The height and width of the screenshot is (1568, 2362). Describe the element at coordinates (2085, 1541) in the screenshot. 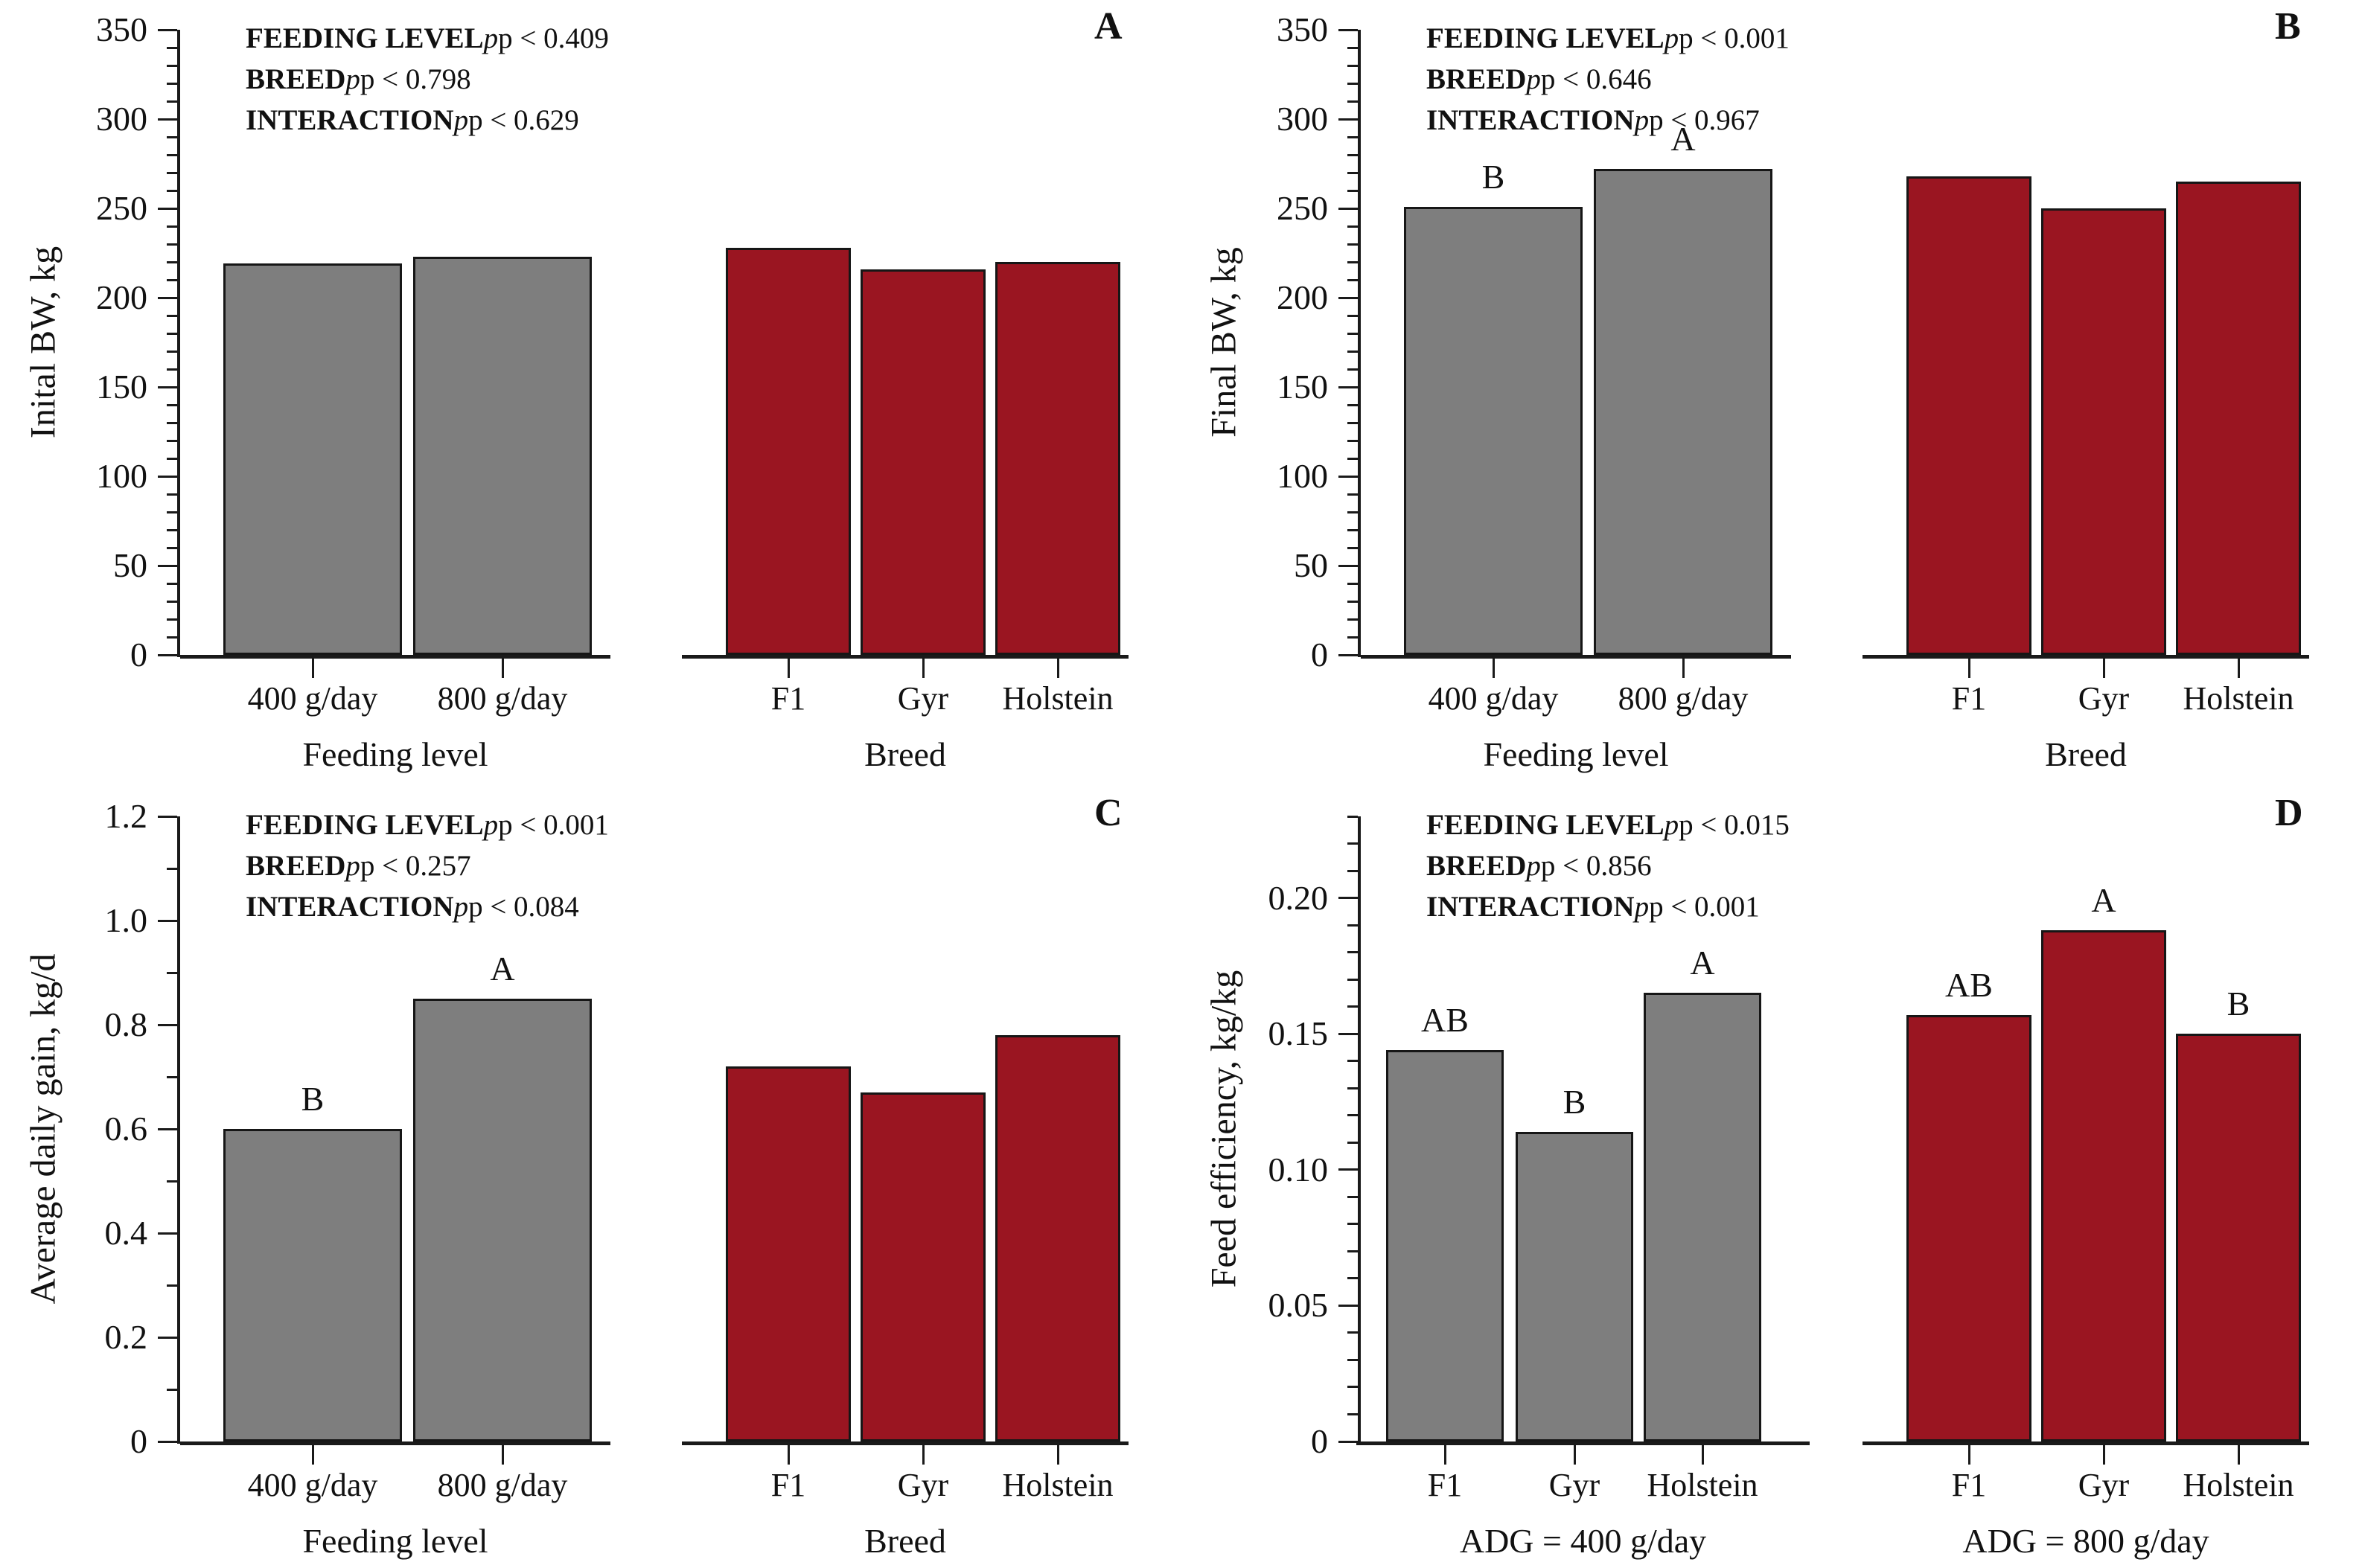

I see `group-axis-label: ADG = 800 g/day` at that location.